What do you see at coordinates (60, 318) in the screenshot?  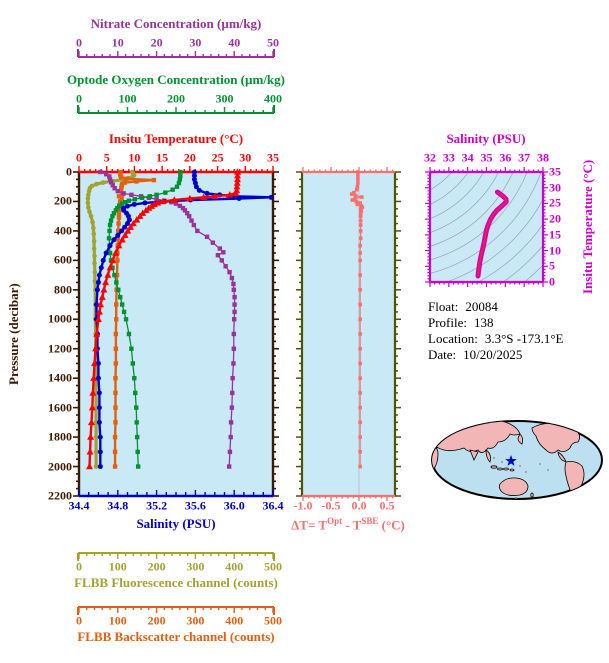 I see `tick-label: 1000` at bounding box center [60, 318].